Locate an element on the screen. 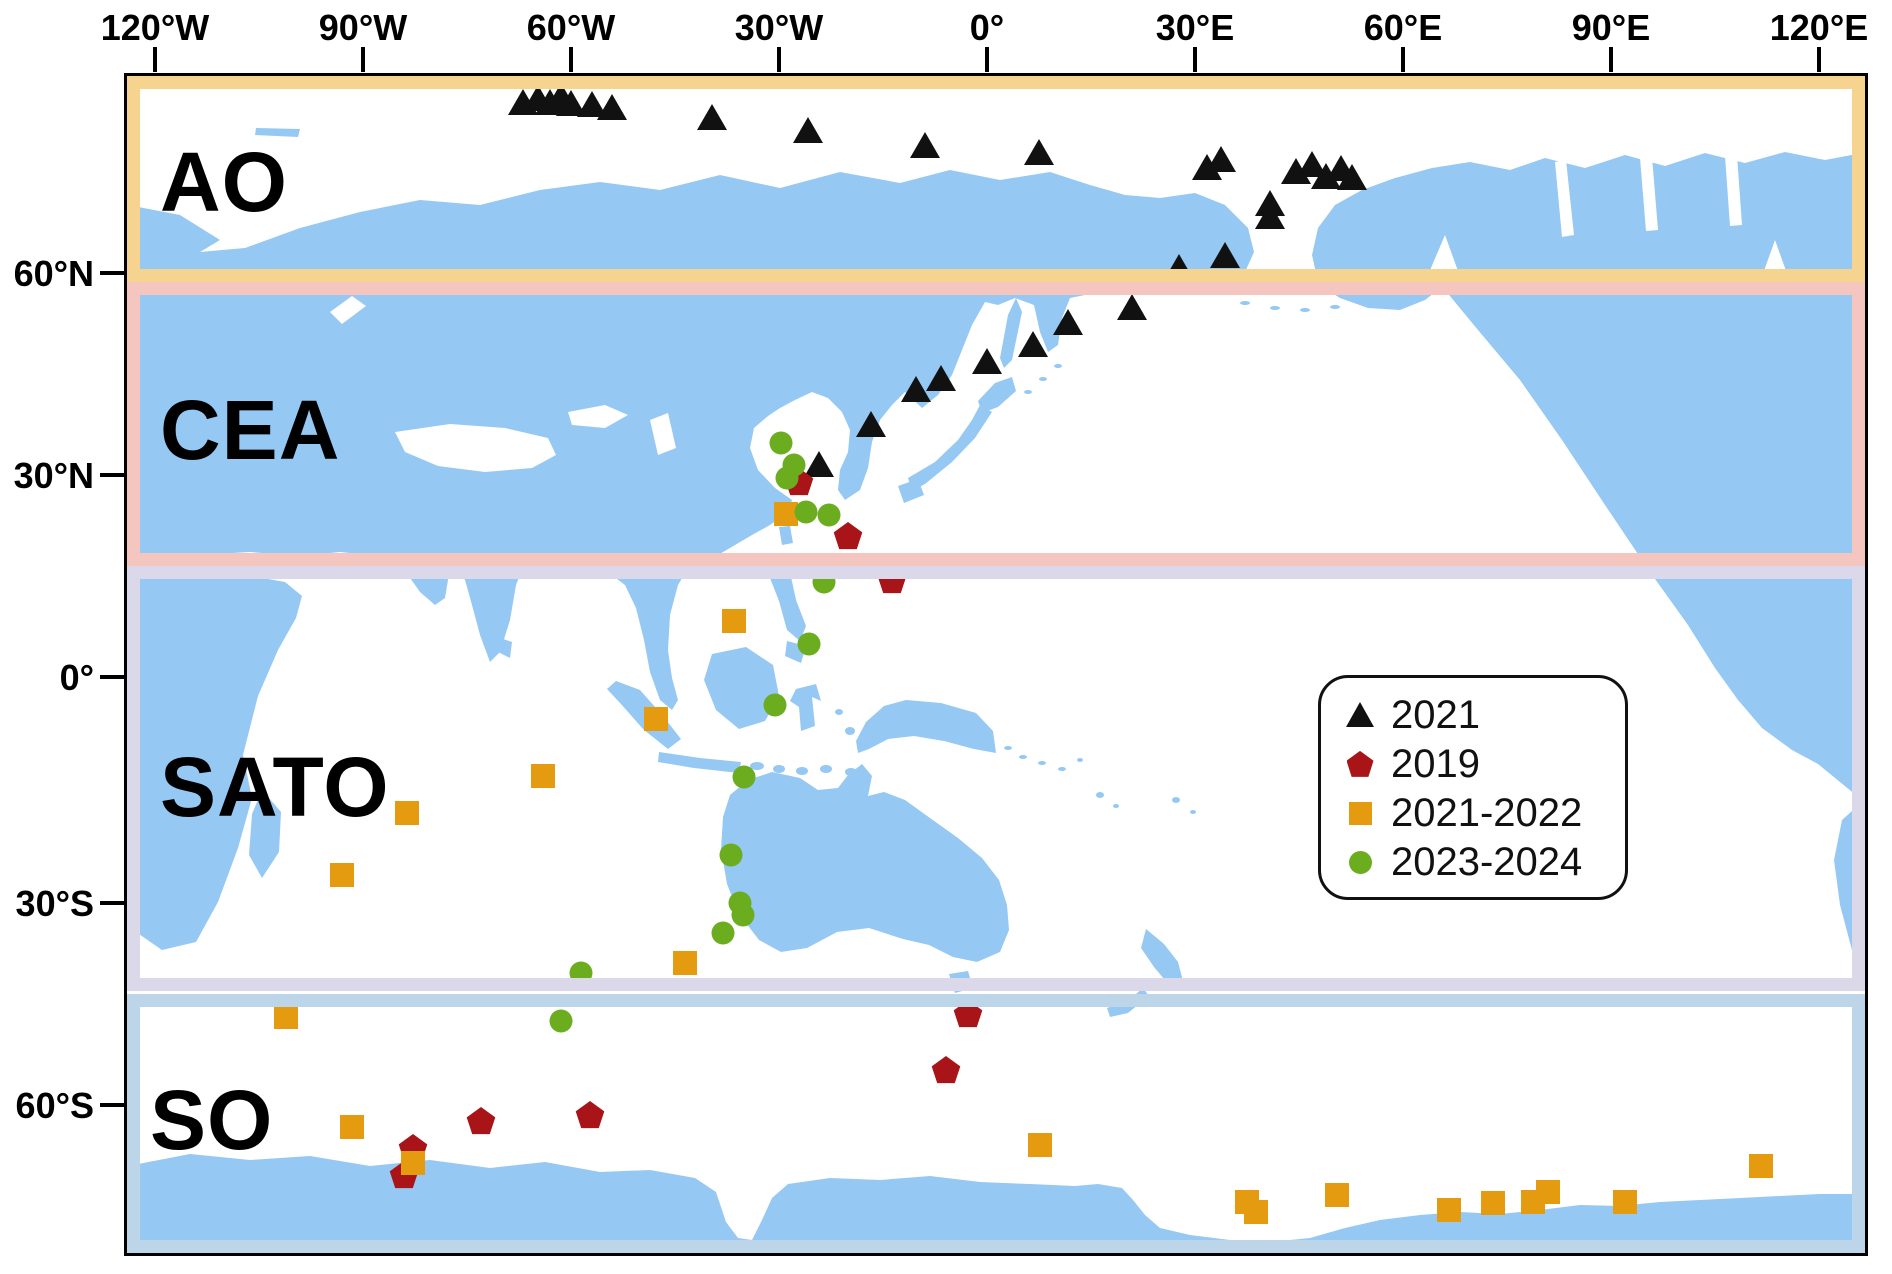 The image size is (1892, 1274). legend-label: 2021 is located at coordinates (1435, 714).